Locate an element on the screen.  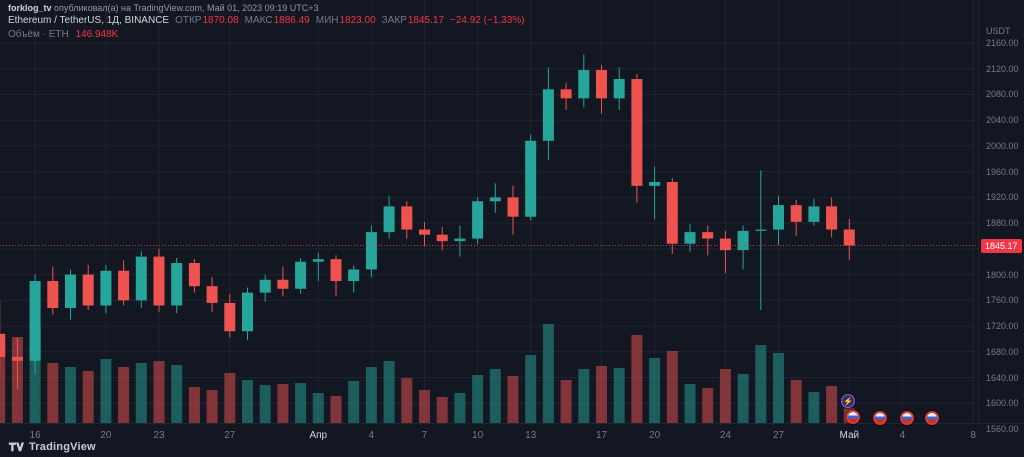
price-axis-label: 2160.00 is located at coordinates (1002, 43).